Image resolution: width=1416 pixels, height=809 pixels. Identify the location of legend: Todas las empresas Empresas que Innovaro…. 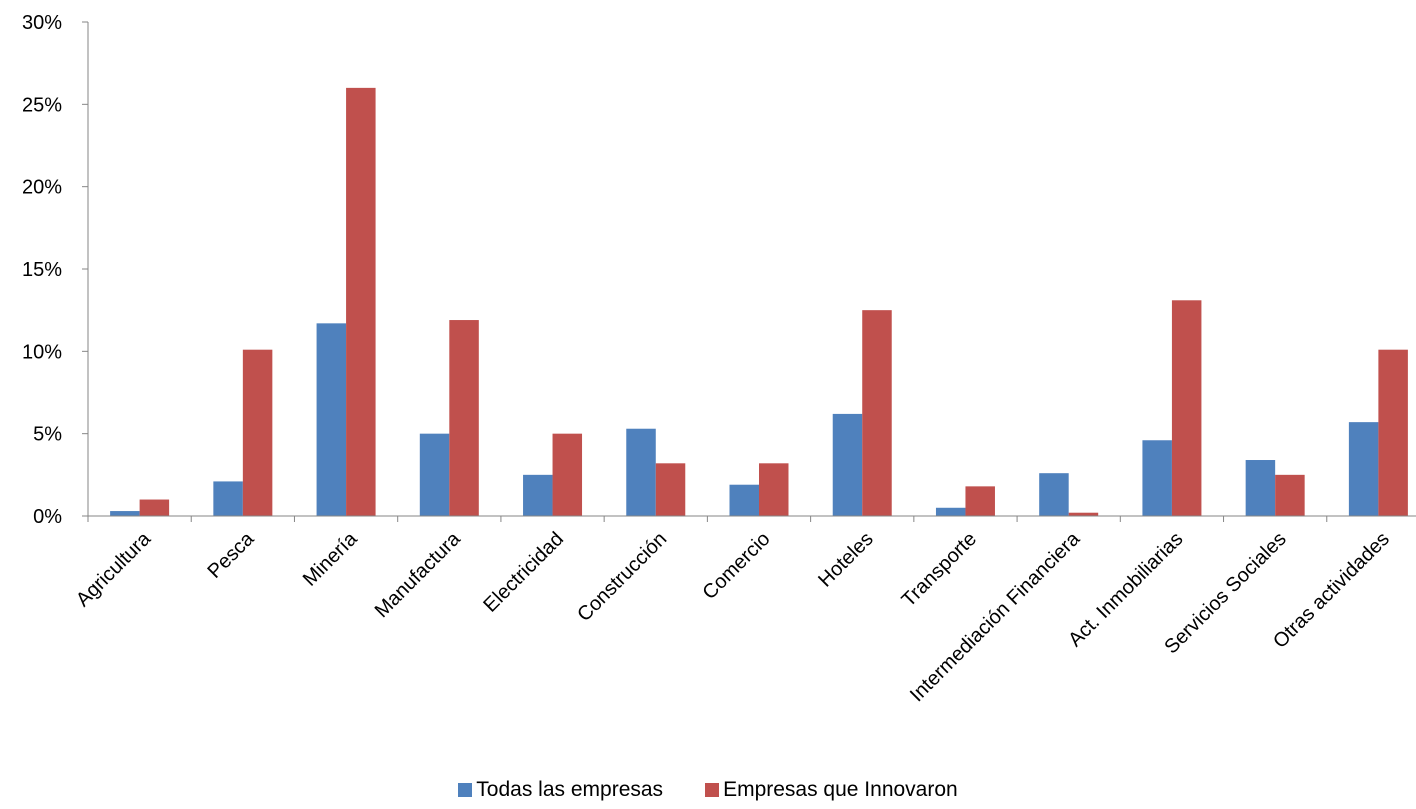
(708, 790).